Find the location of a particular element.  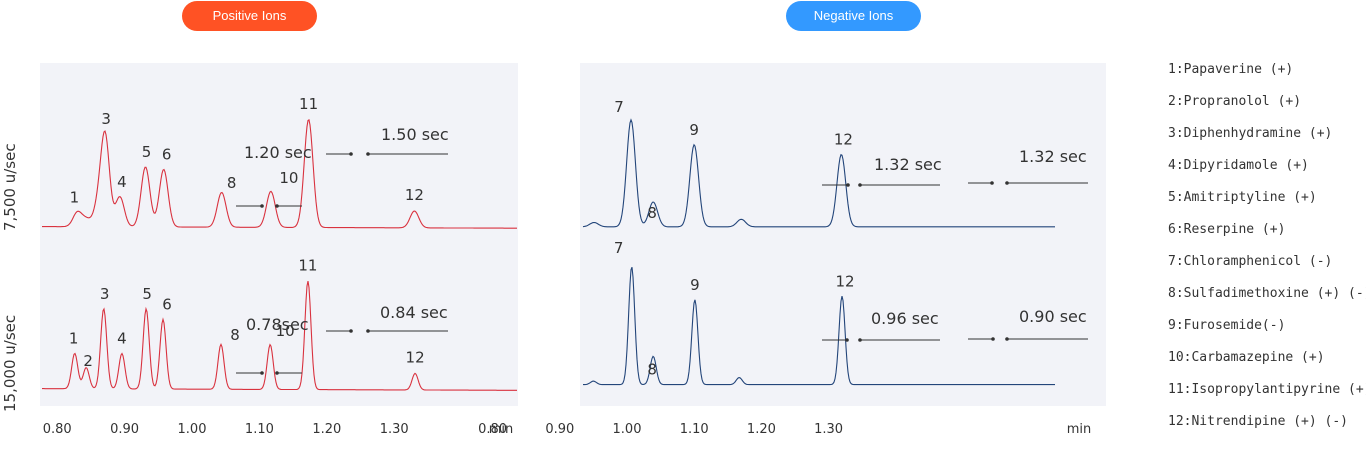

peak-width-annotation: 1.50 sec is located at coordinates (415, 134).